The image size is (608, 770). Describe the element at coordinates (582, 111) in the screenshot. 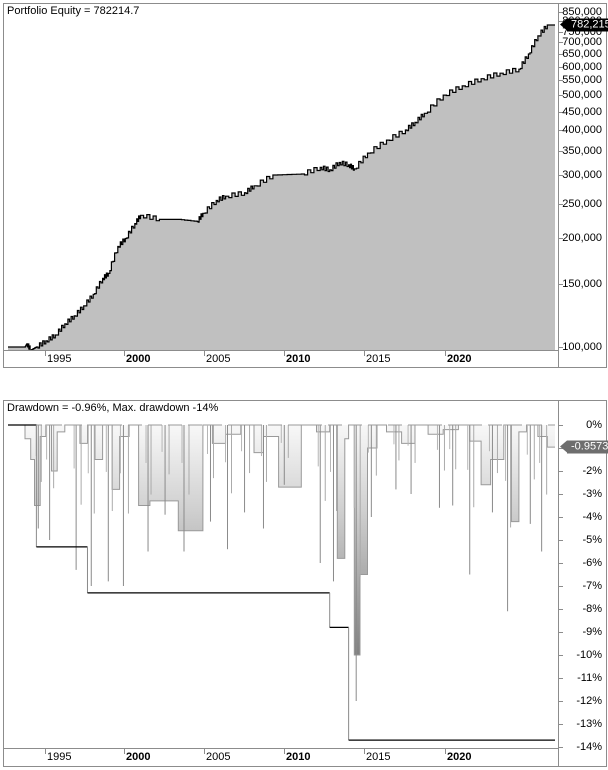

I see `y-tick-label: 450,000` at that location.